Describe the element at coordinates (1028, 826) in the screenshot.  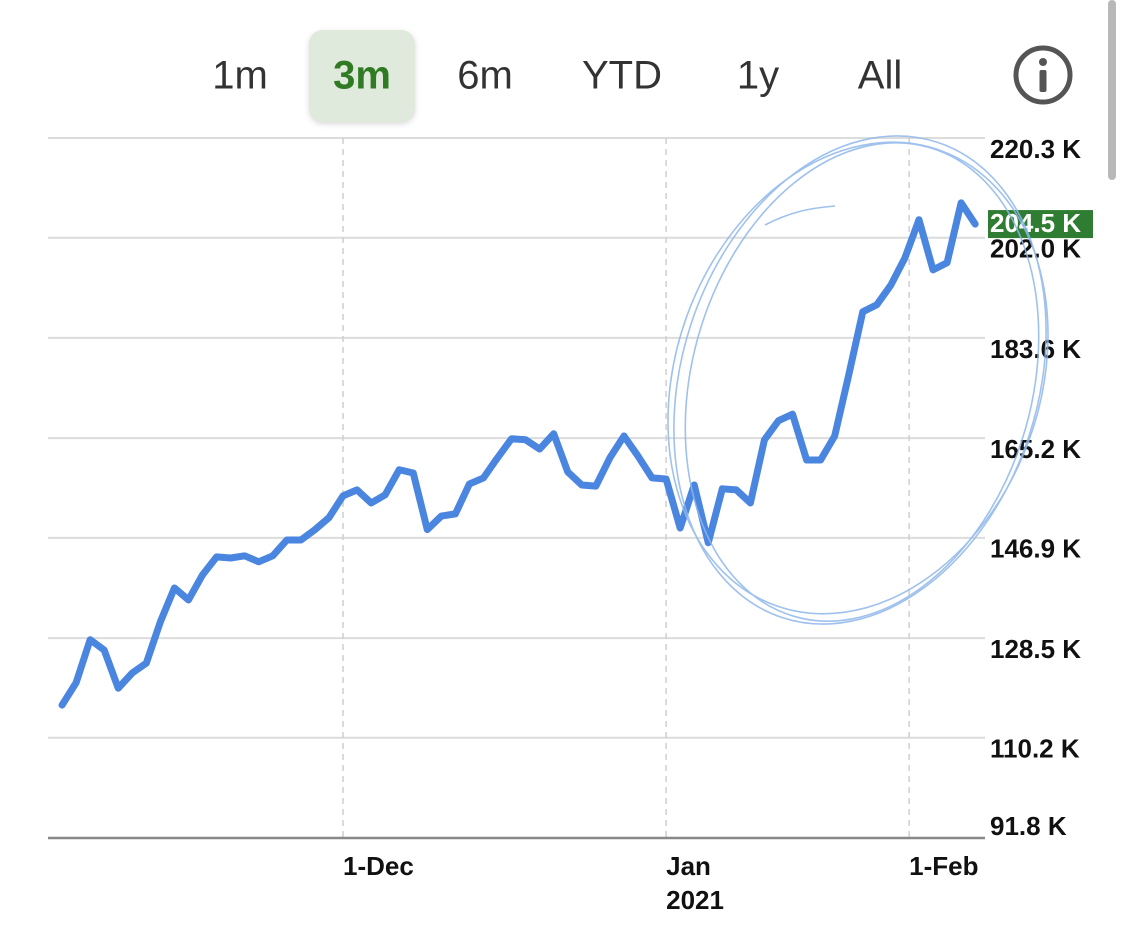
I see `y-tick-label: 91.8 K` at that location.